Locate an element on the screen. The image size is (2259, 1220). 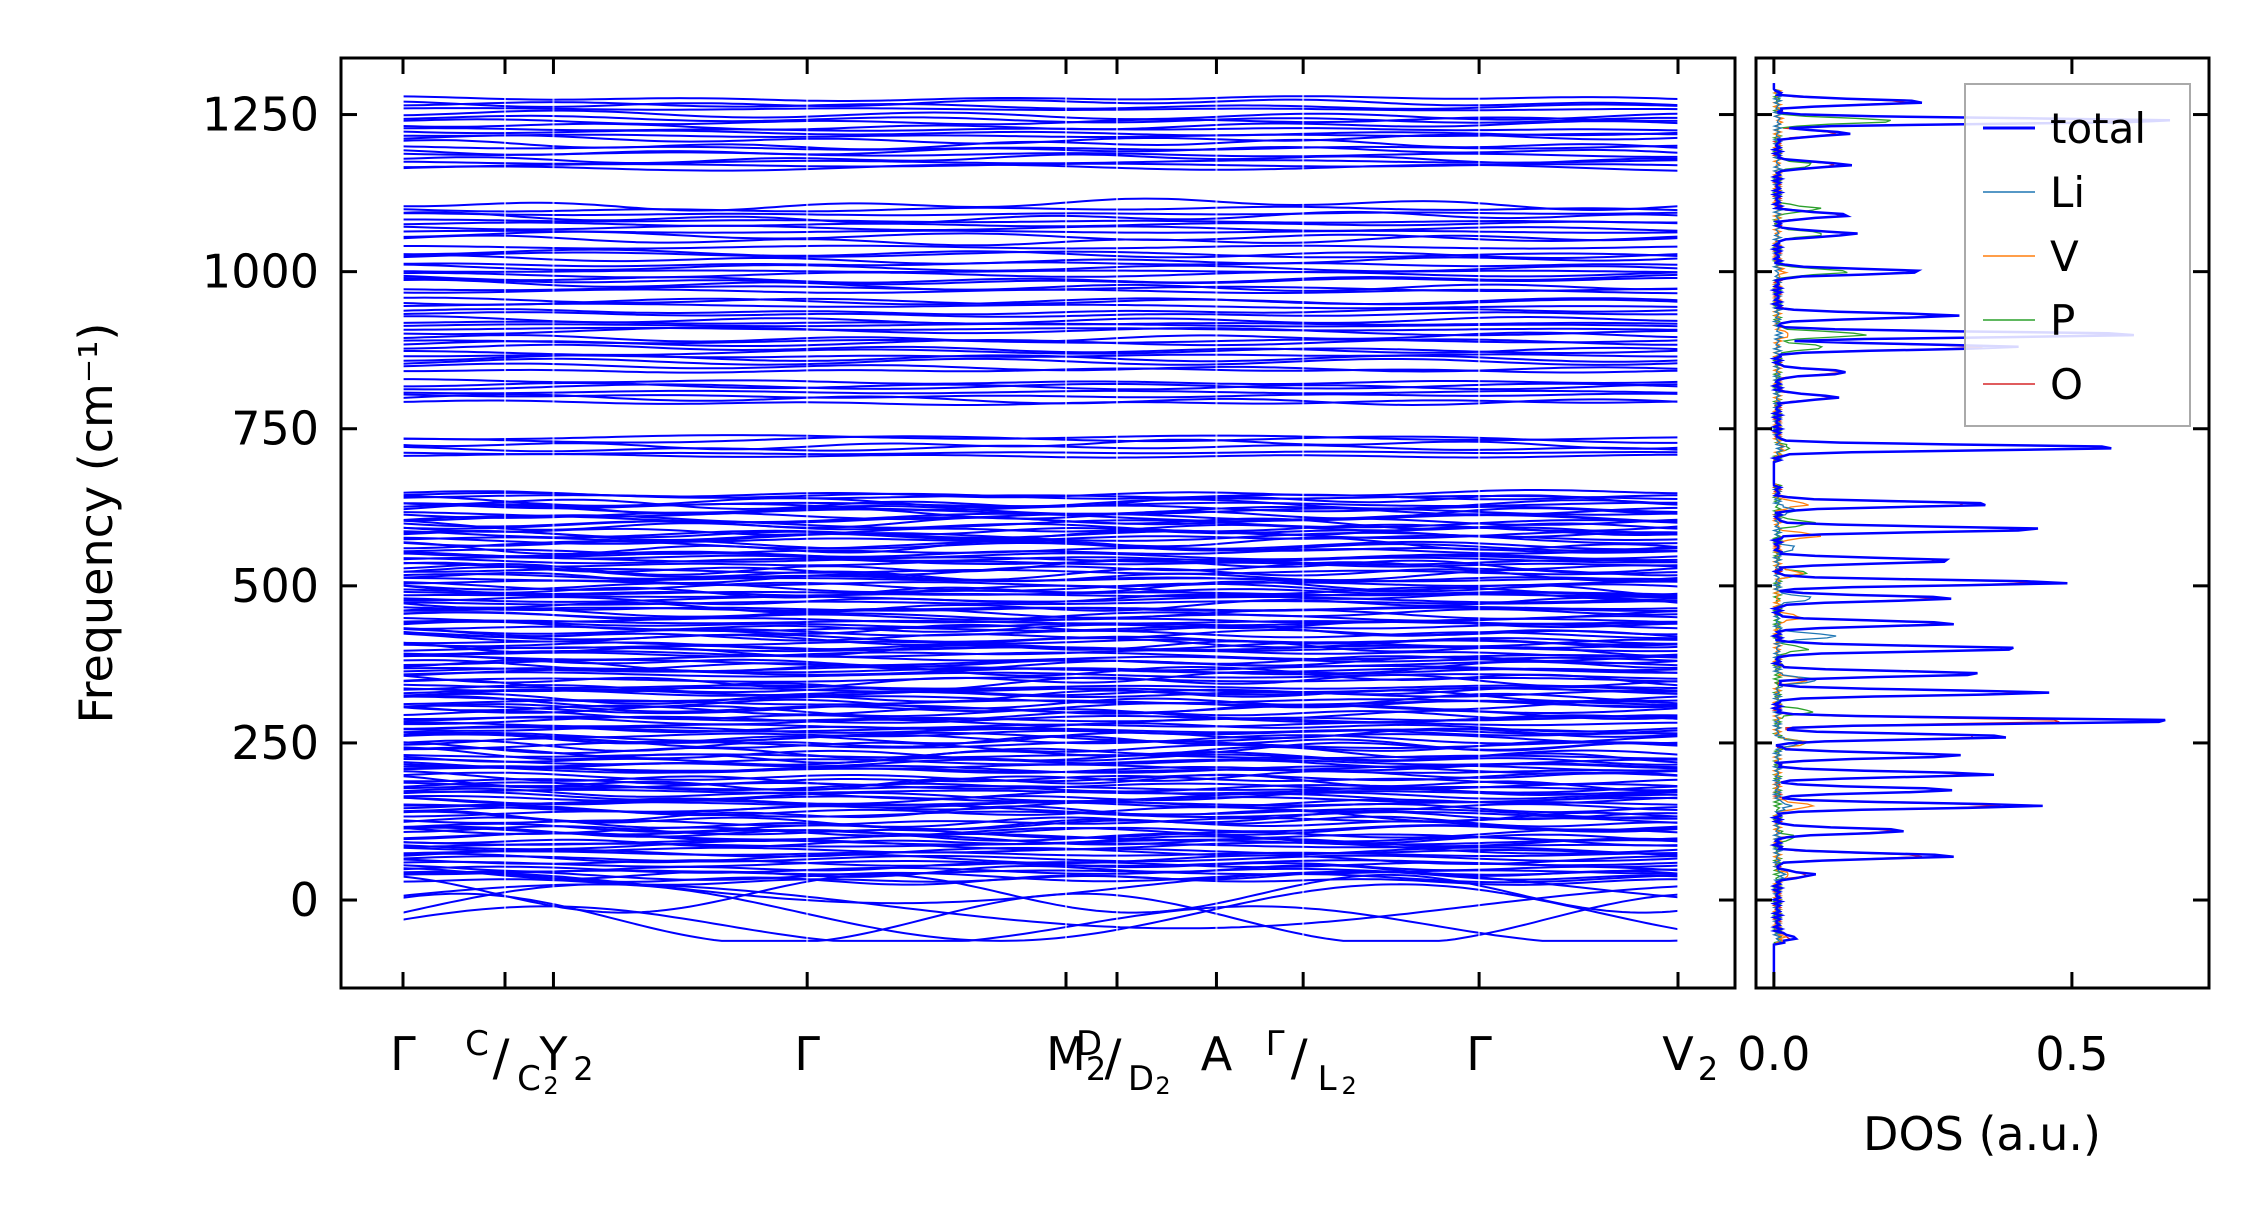
y-tick-label: 1000 is located at coordinates (260, 272).